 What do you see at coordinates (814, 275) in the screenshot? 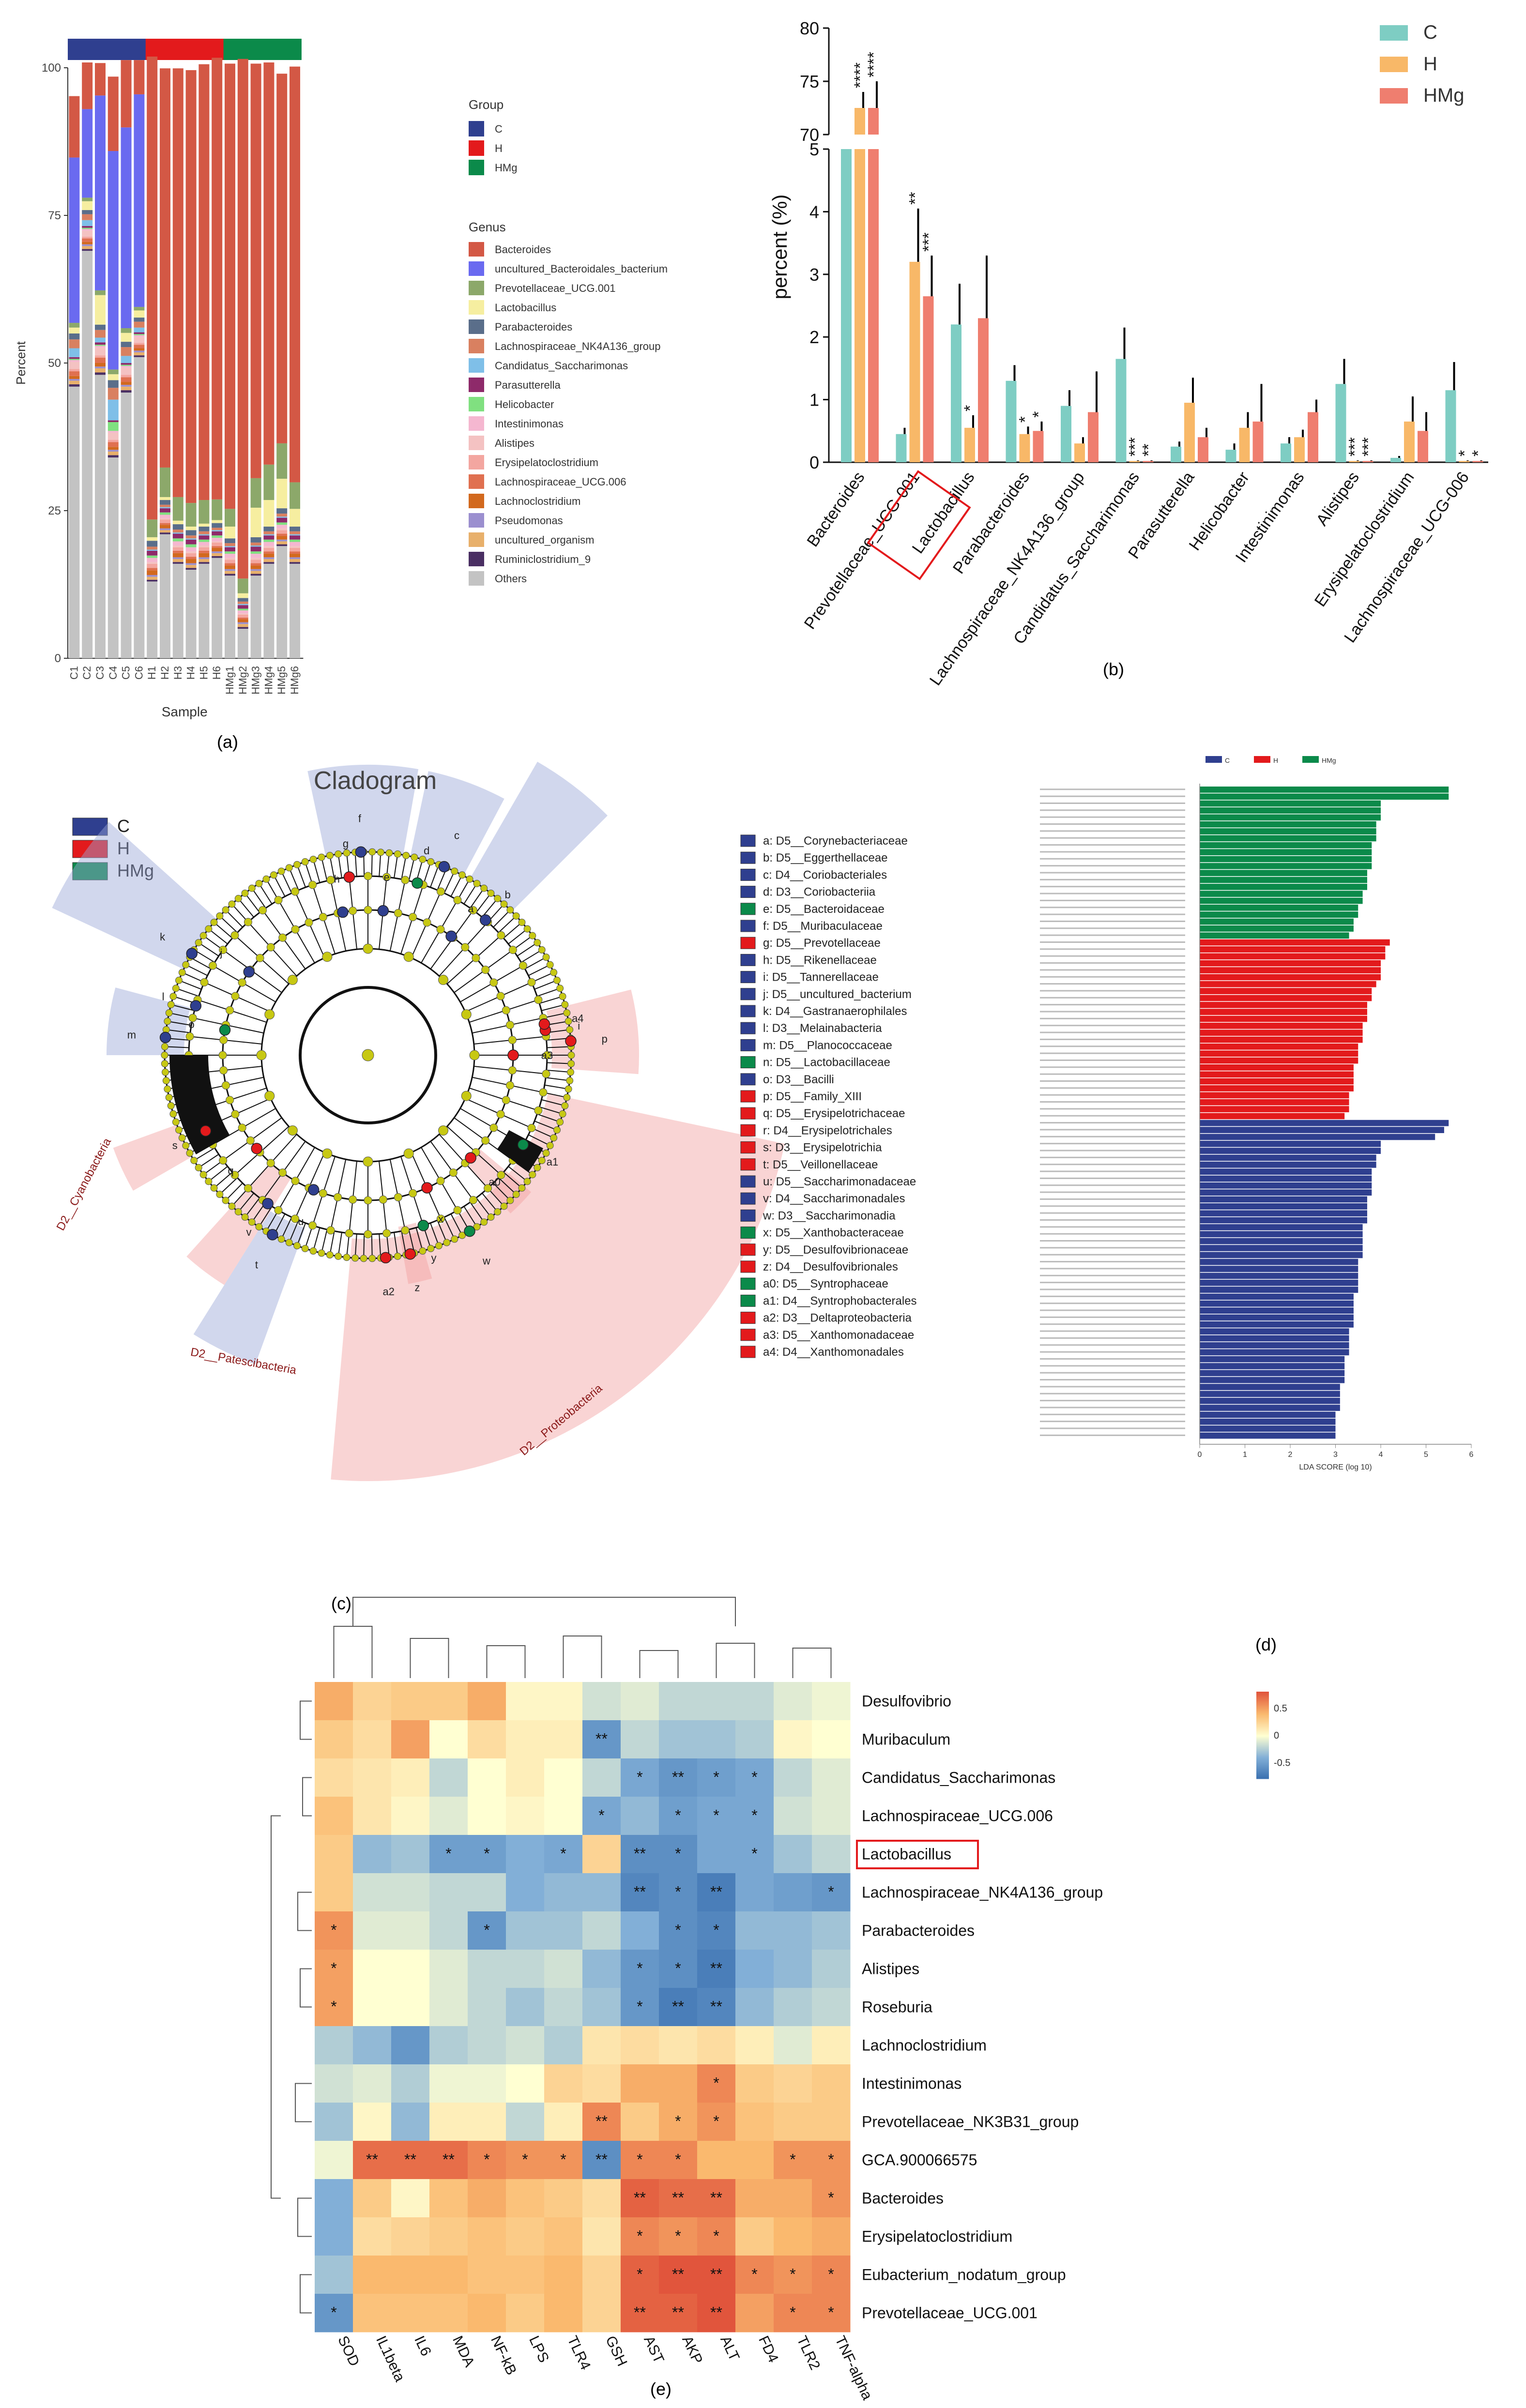
I see `y-tick-label: 3` at bounding box center [814, 275].